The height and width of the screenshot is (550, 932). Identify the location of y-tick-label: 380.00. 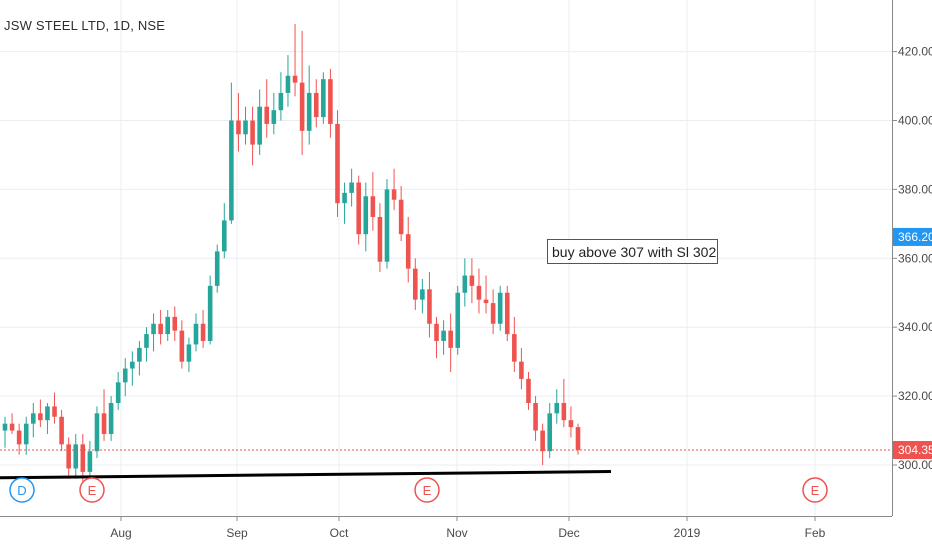
(915, 189).